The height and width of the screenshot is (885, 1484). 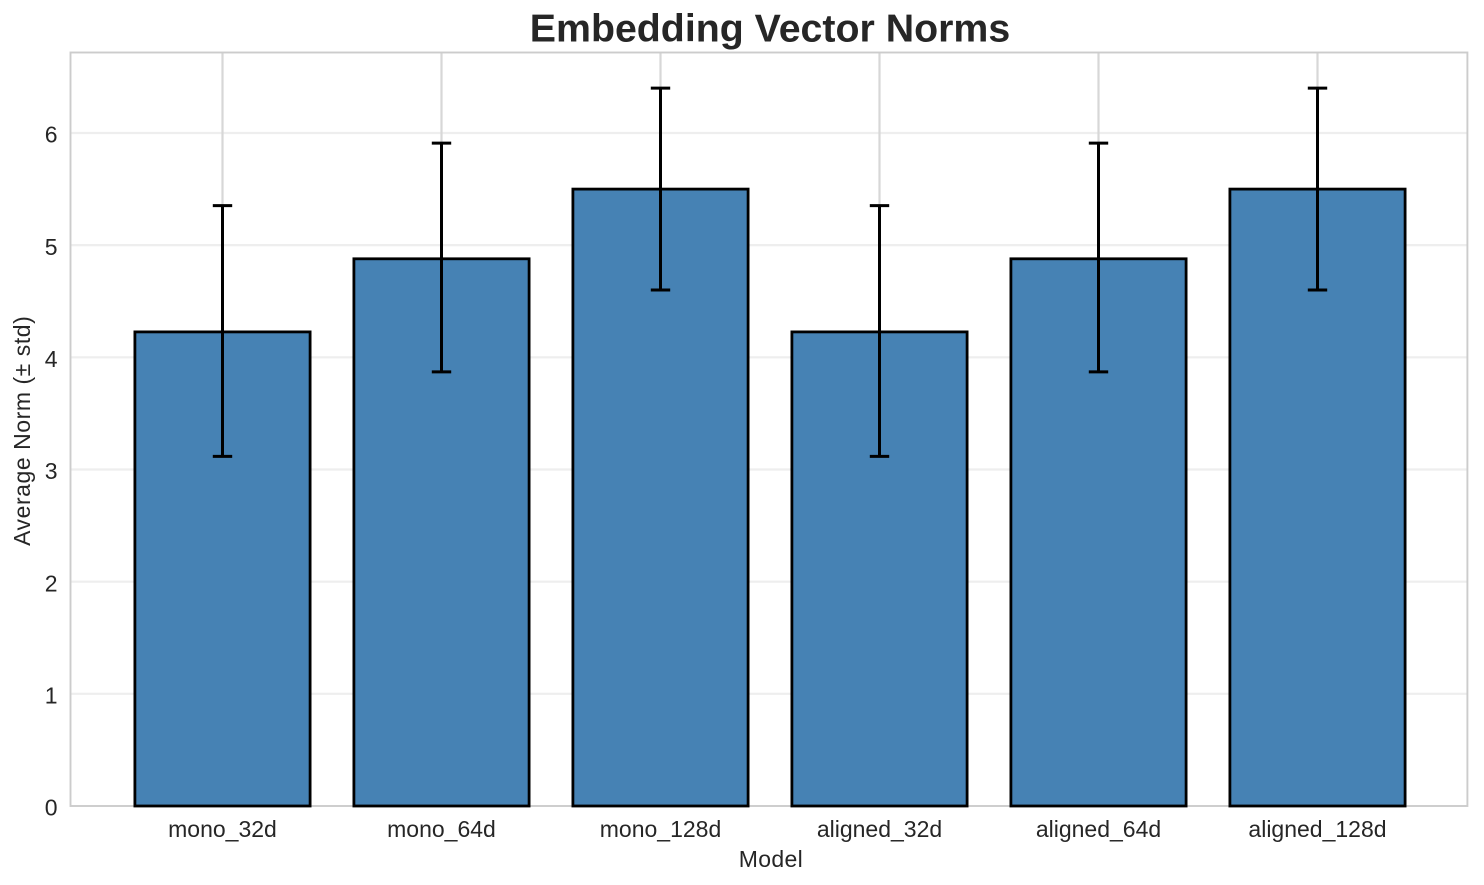 What do you see at coordinates (51, 135) in the screenshot?
I see `svg-text: 6` at bounding box center [51, 135].